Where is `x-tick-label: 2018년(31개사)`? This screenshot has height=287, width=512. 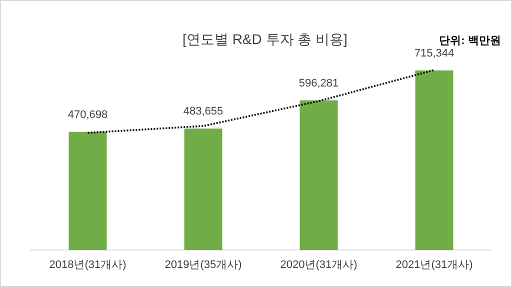 x-tick-label: 2018년(31개사) is located at coordinates (87, 265).